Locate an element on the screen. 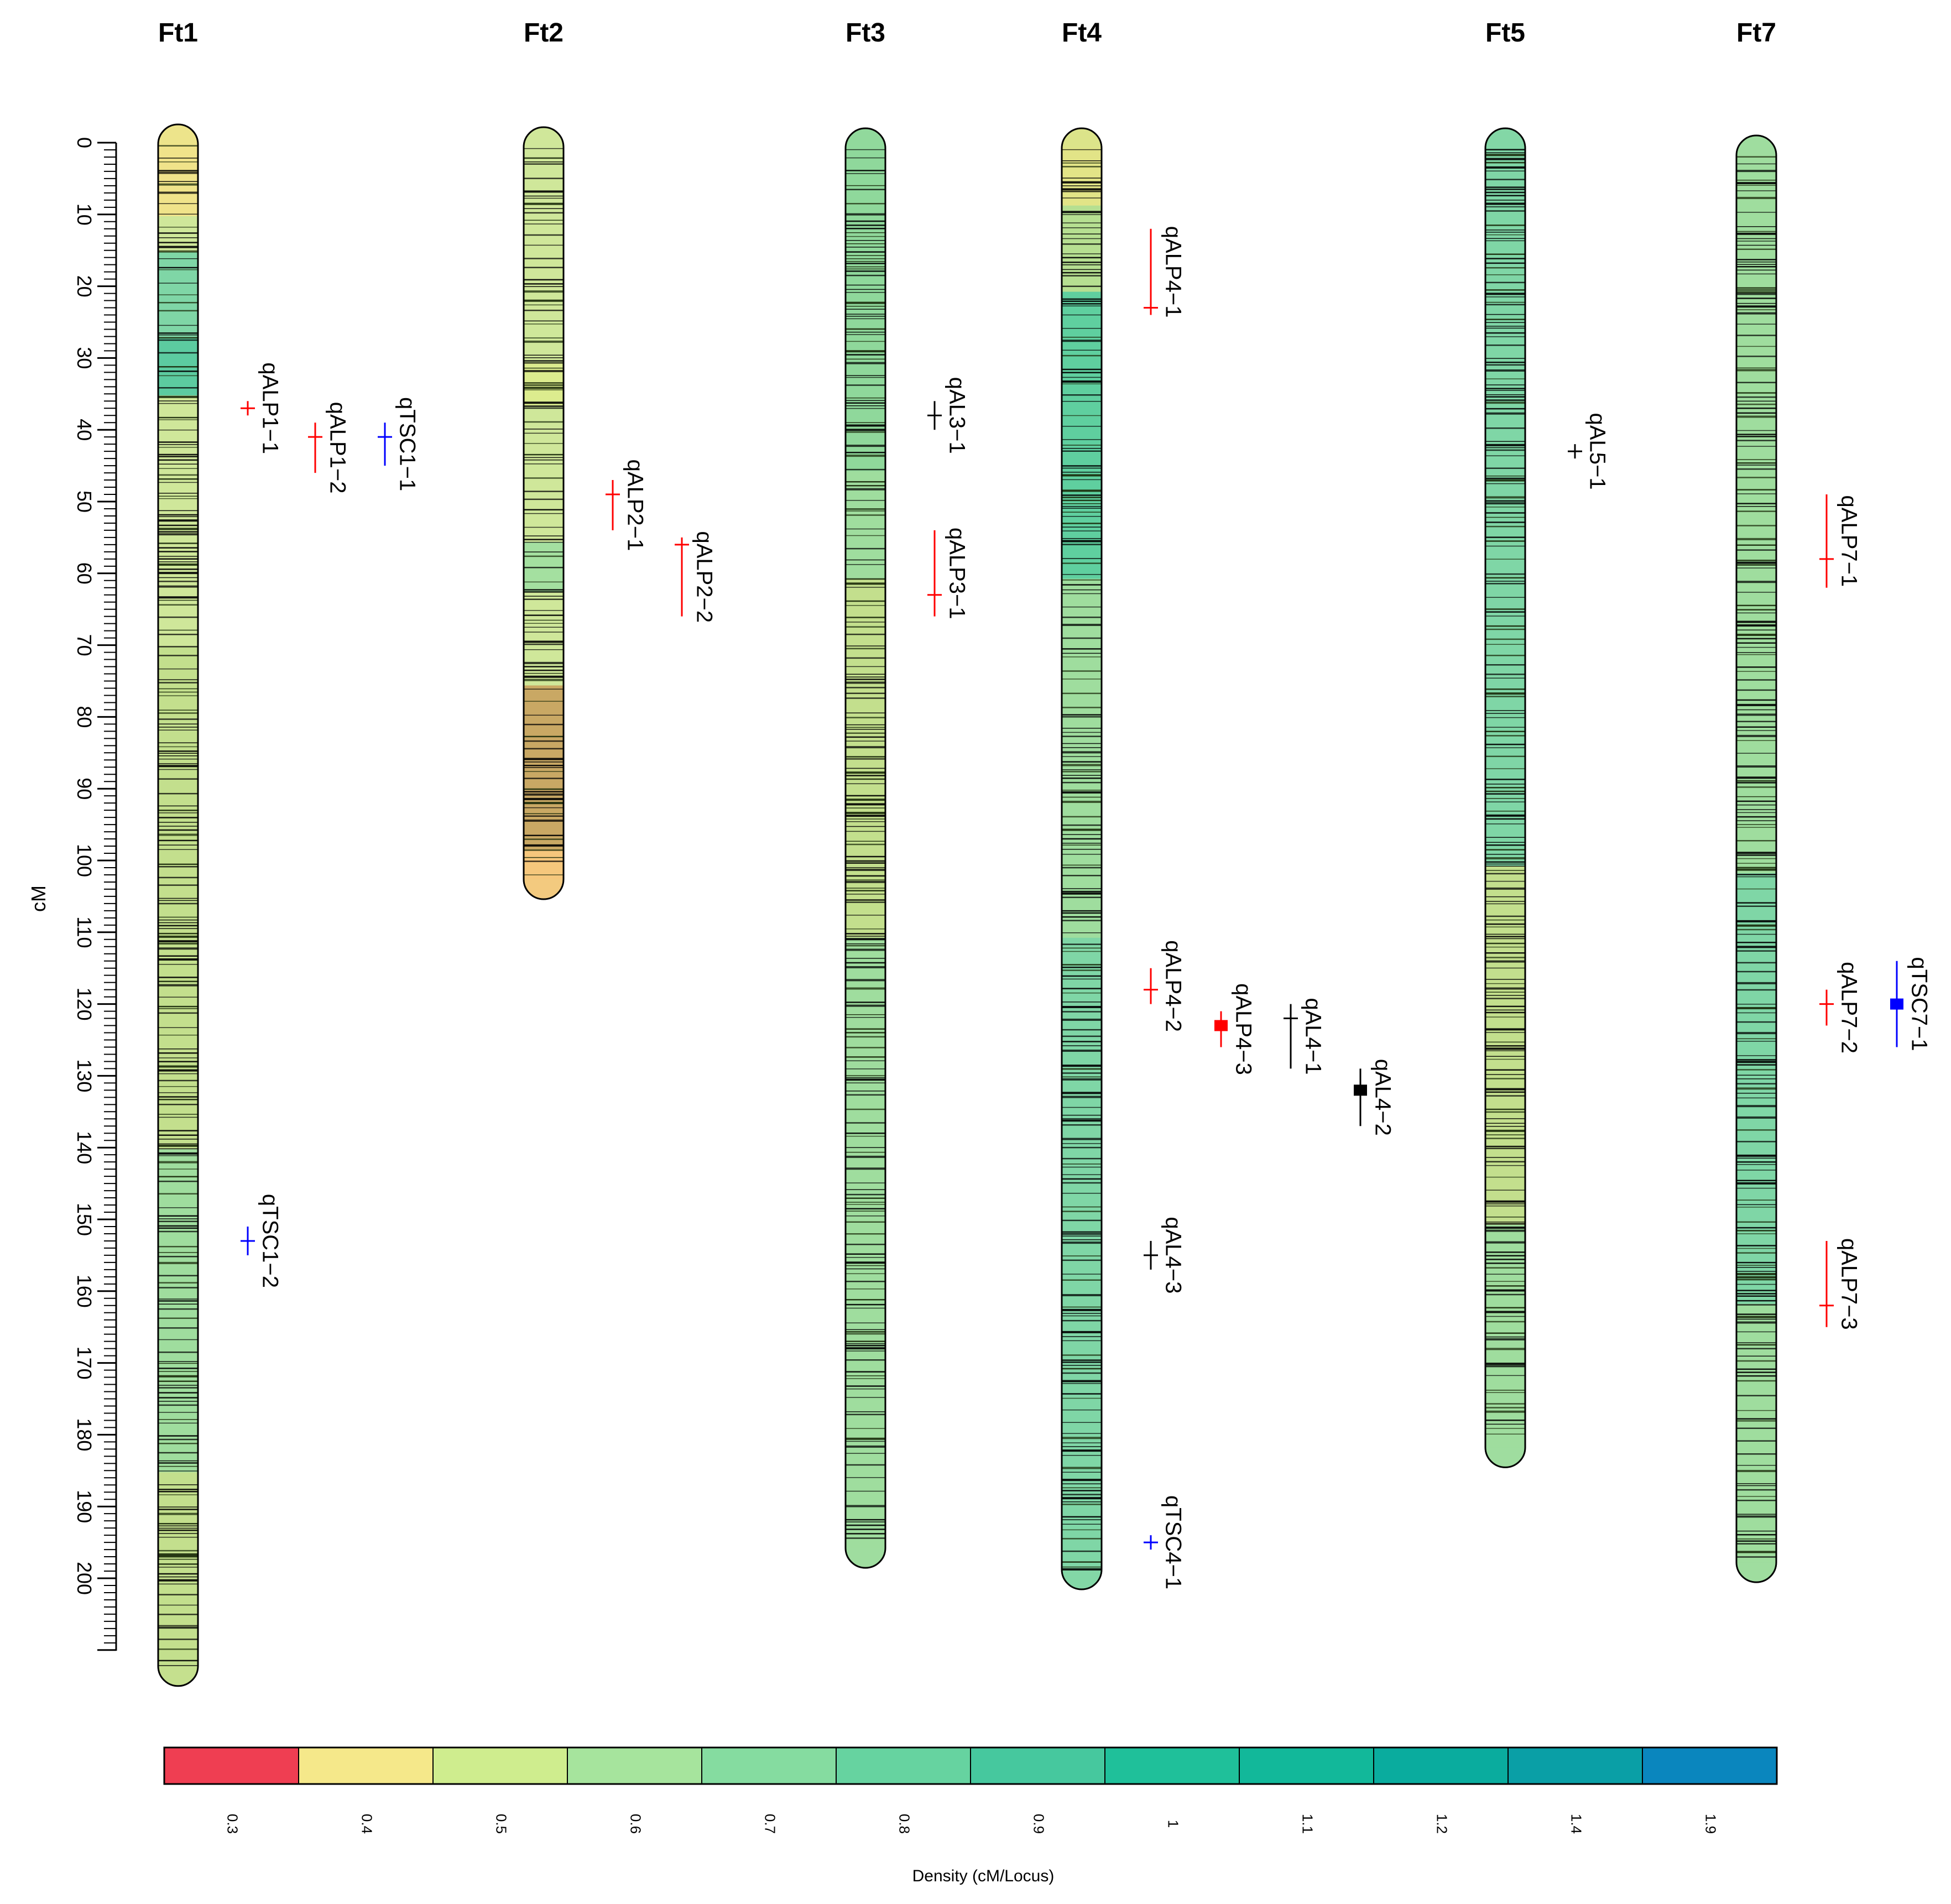  legend-bin-label: 1 is located at coordinates (1174, 1824).